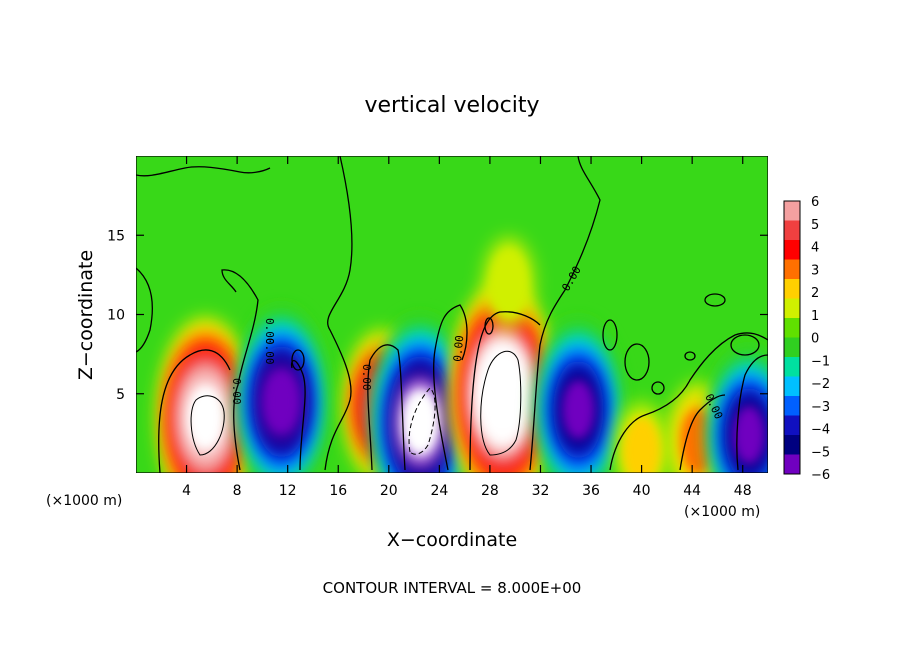 This screenshot has width=904, height=654. Describe the element at coordinates (820, 475) in the screenshot. I see `colorbar-label: −6` at that location.